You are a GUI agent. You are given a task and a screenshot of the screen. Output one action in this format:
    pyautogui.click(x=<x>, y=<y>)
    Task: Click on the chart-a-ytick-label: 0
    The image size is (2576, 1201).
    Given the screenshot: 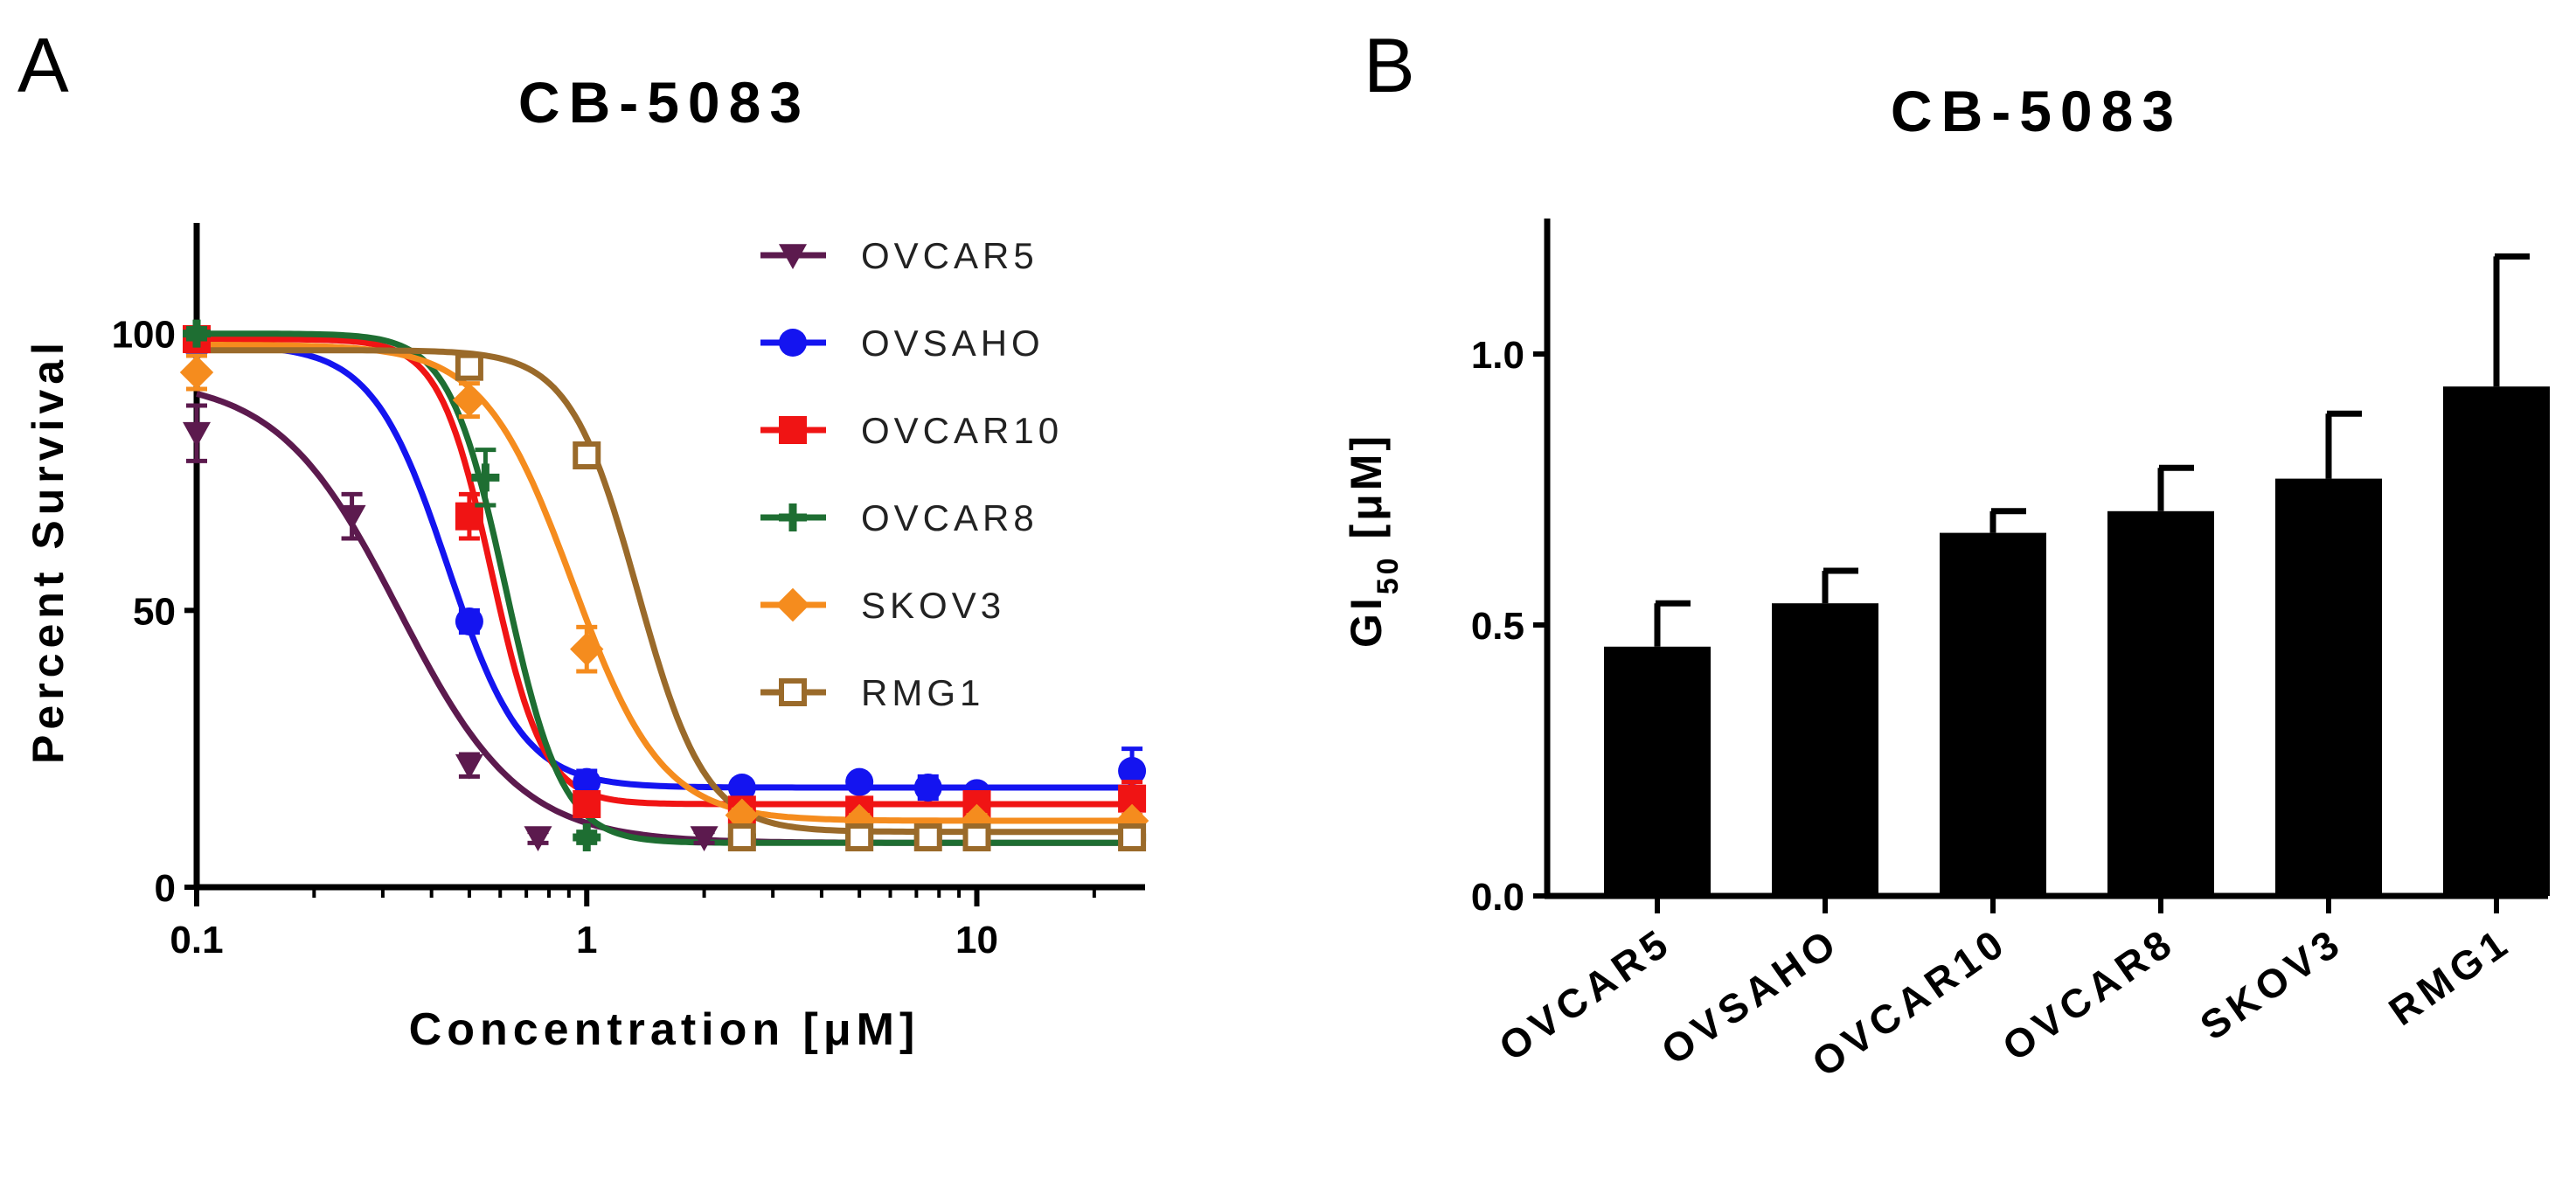 What is the action you would take?
    pyautogui.click(x=166, y=888)
    